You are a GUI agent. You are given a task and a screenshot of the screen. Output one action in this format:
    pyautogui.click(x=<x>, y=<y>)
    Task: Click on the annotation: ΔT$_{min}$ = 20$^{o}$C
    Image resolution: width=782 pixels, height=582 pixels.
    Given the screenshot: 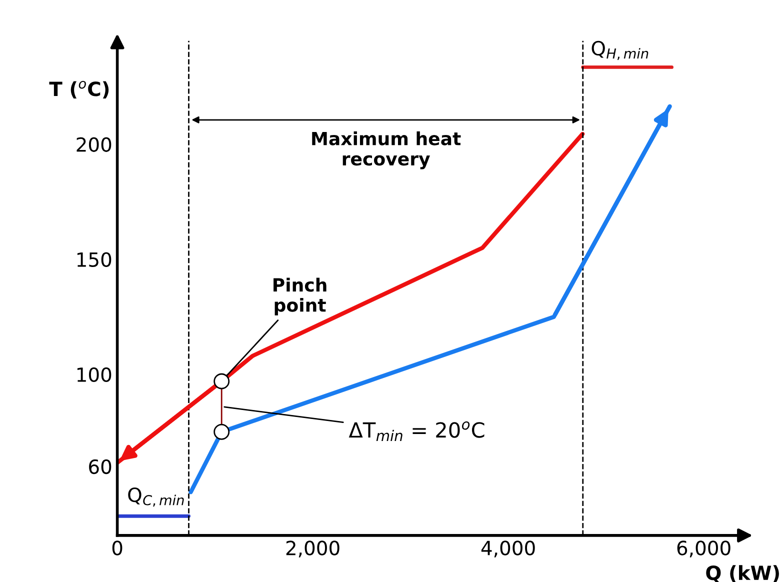 What is the action you would take?
    pyautogui.click(x=416, y=431)
    